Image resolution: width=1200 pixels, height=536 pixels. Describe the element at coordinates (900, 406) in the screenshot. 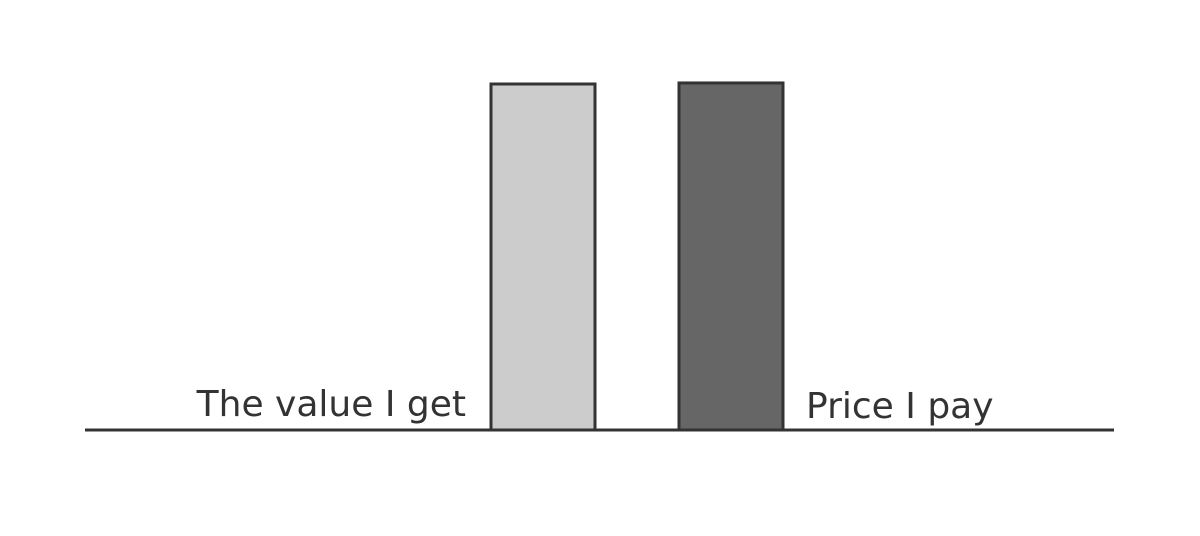

I see `category-label-price: Price I pay` at that location.